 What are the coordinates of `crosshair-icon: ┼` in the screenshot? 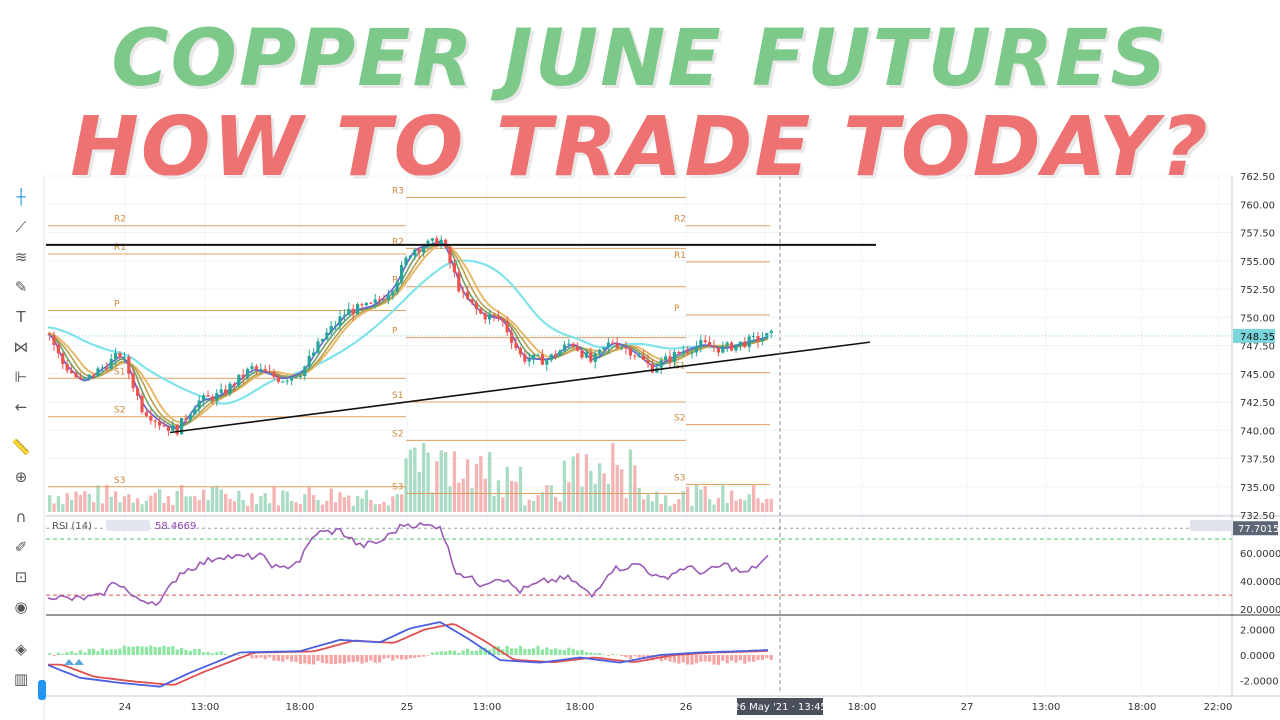 It's located at (21, 197).